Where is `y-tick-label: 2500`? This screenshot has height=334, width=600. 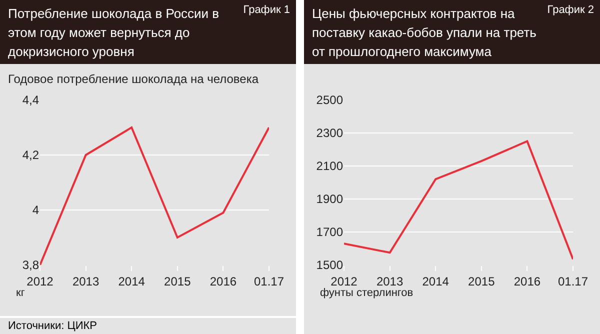
y-tick-label: 2500 is located at coordinates (330, 100).